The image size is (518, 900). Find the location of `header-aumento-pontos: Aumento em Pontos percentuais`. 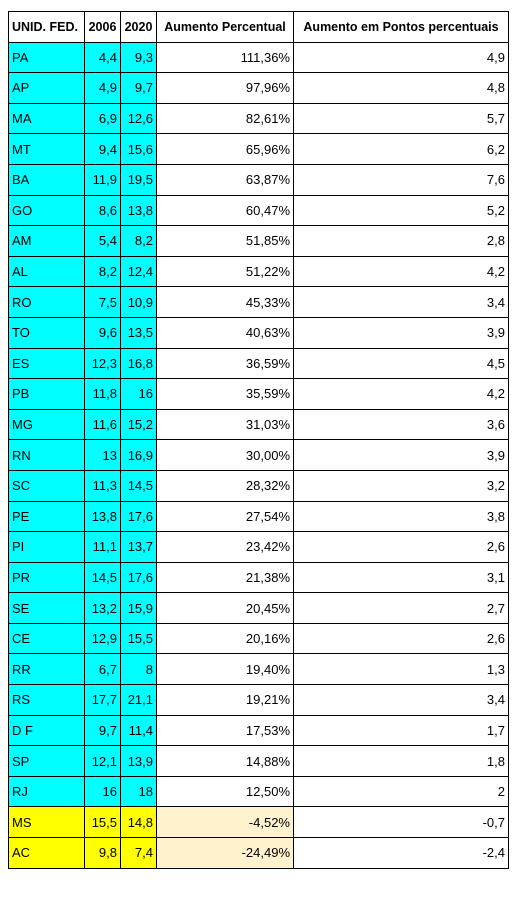

header-aumento-pontos: Aumento em Pontos percentuais is located at coordinates (401, 27).